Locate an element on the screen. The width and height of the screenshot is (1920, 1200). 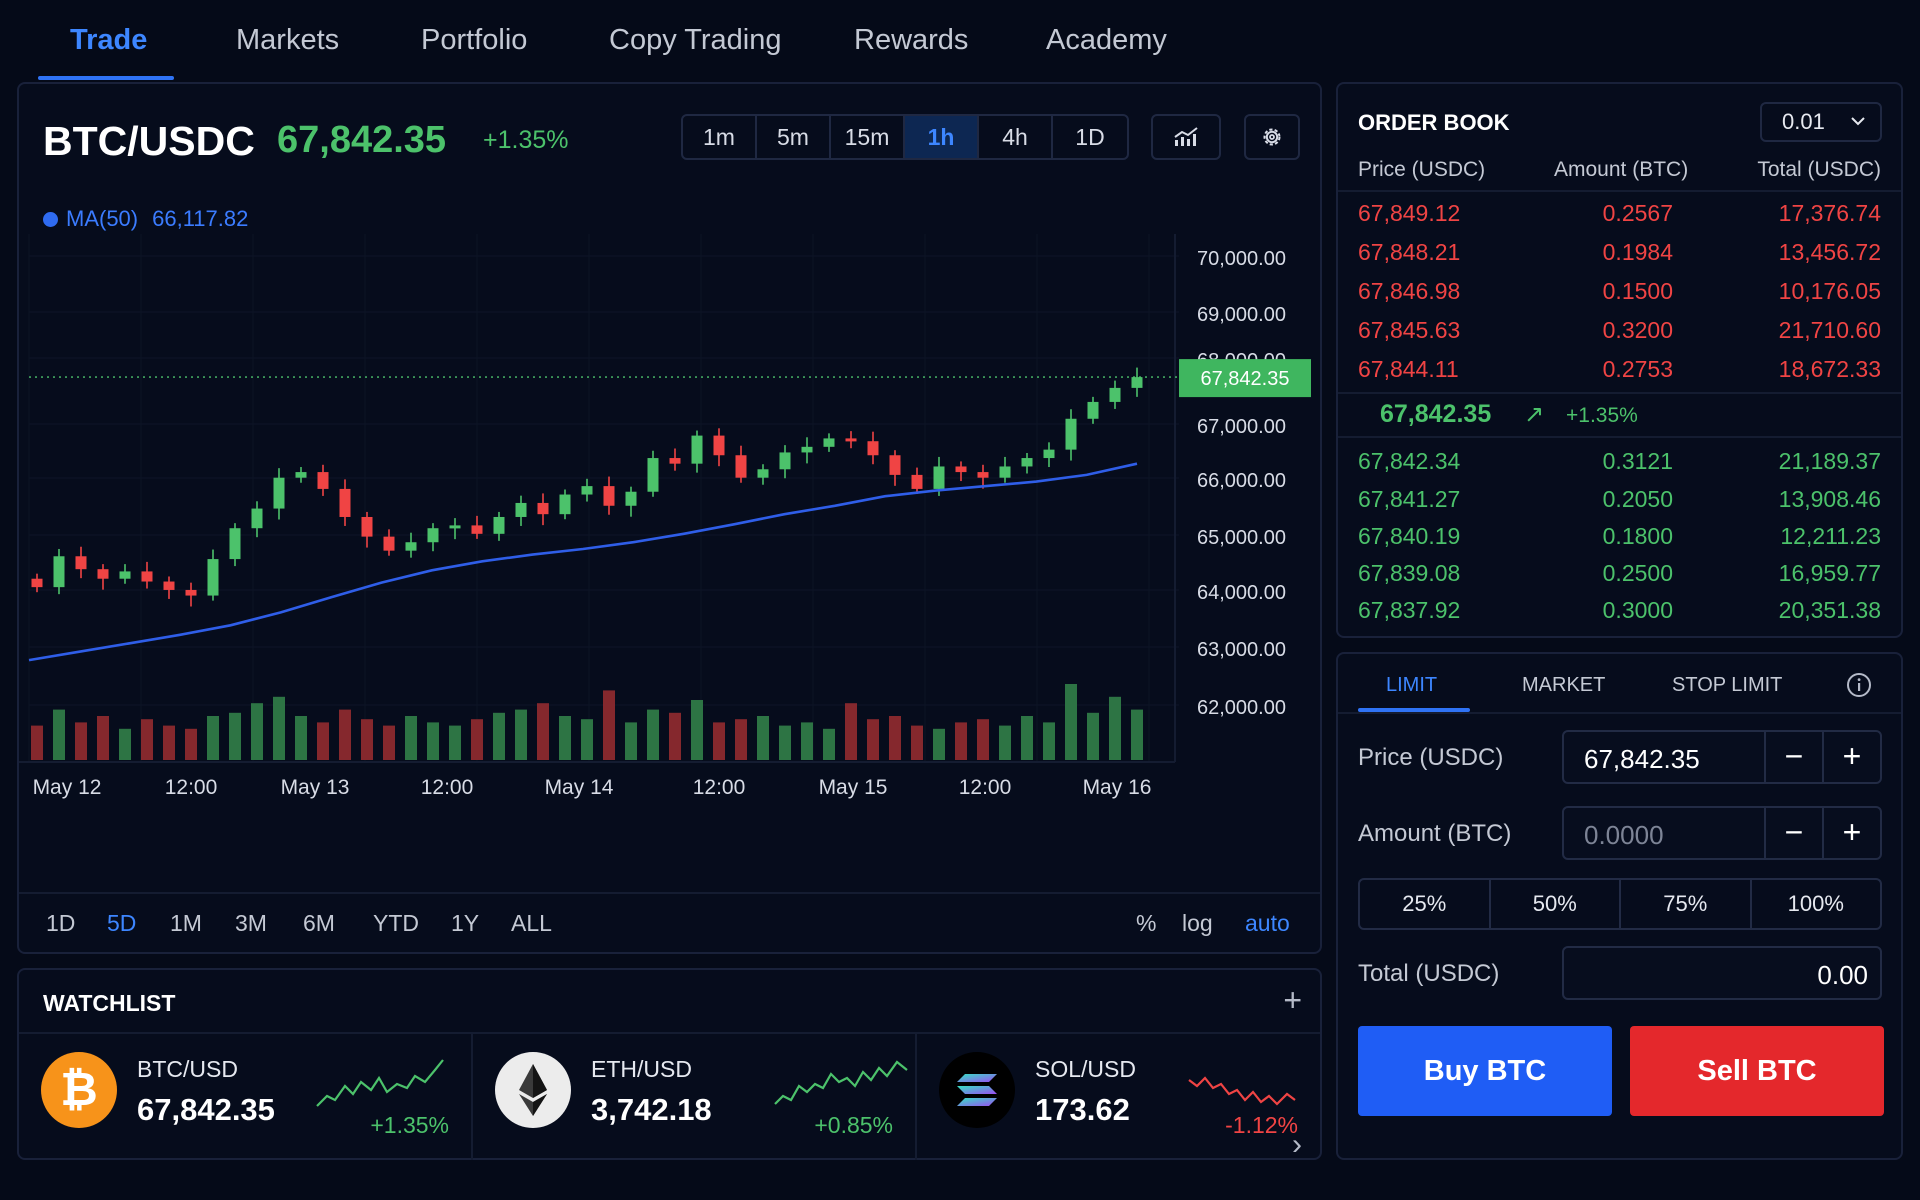
tab-trade: Trade is located at coordinates (109, 40).